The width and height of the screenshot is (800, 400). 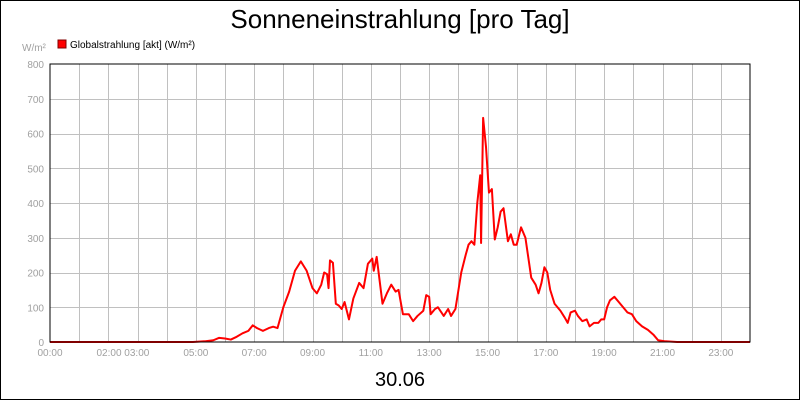 I want to click on x-tick-label: 13:00, so click(x=429, y=353).